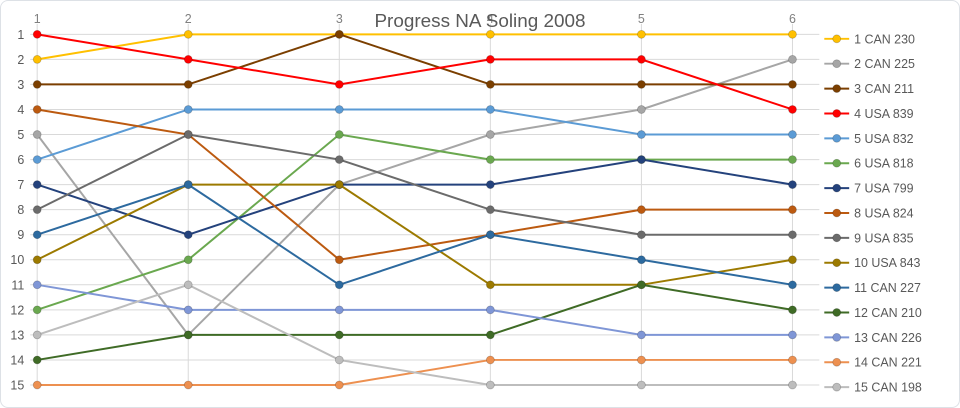  Describe the element at coordinates (17, 285) in the screenshot. I see `y-tick-label: 11` at that location.